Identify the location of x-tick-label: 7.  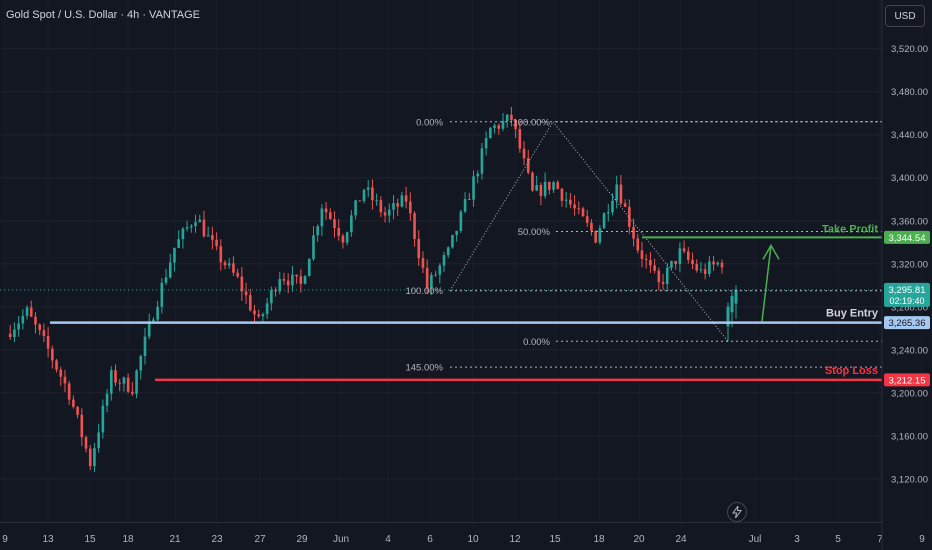
(880, 539).